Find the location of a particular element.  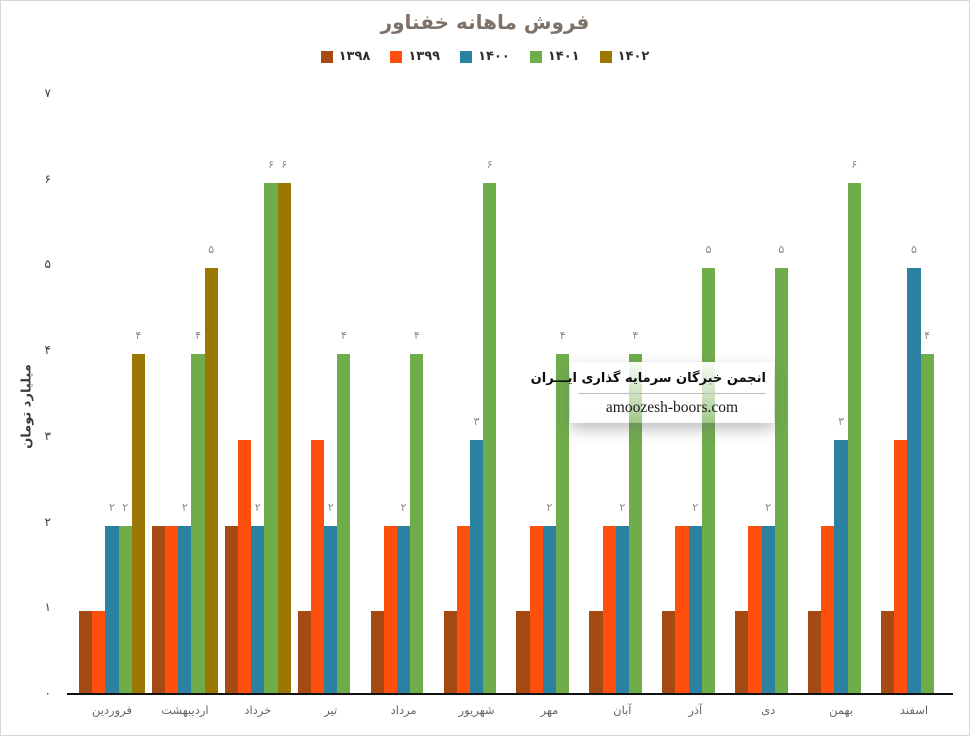

legend-item: ۱۴۰۱ is located at coordinates (554, 56).